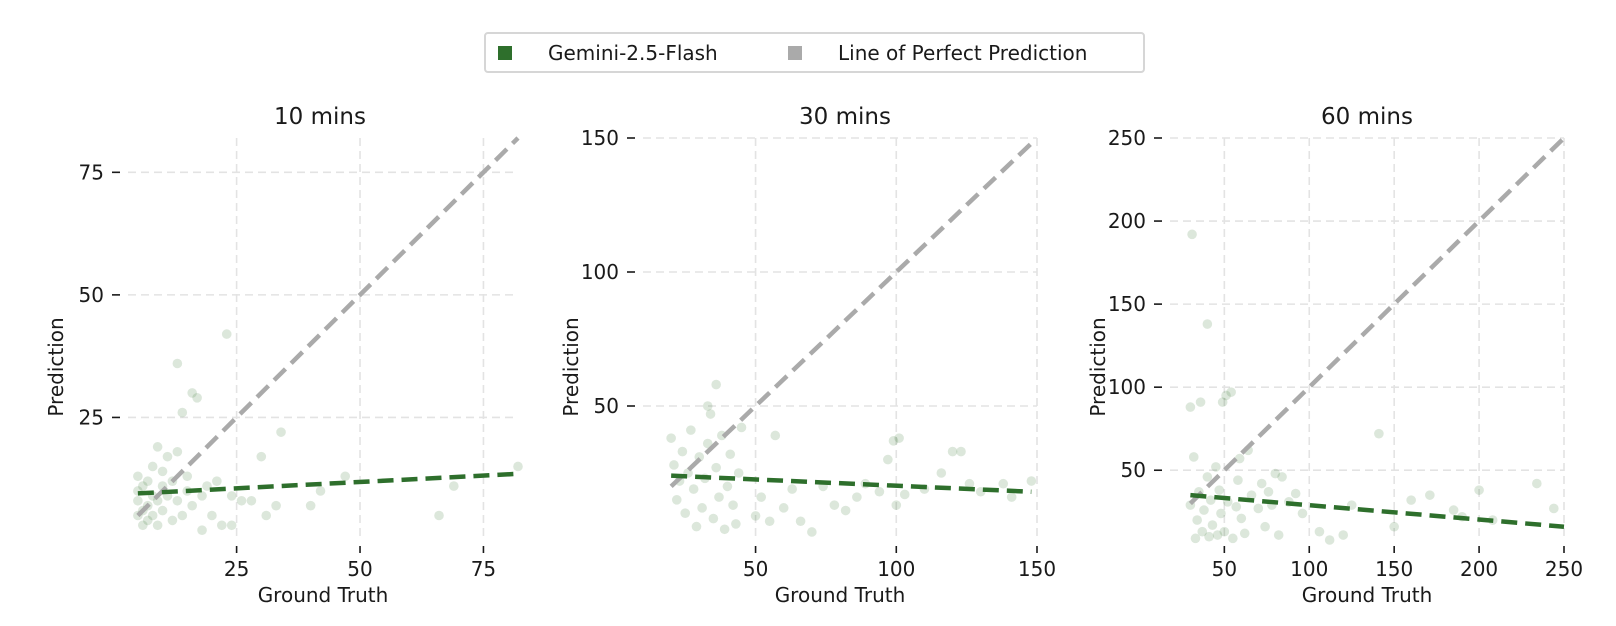 This screenshot has width=1616, height=626. What do you see at coordinates (571, 366) in the screenshot?
I see `y-axis-label: Prediction` at bounding box center [571, 366].